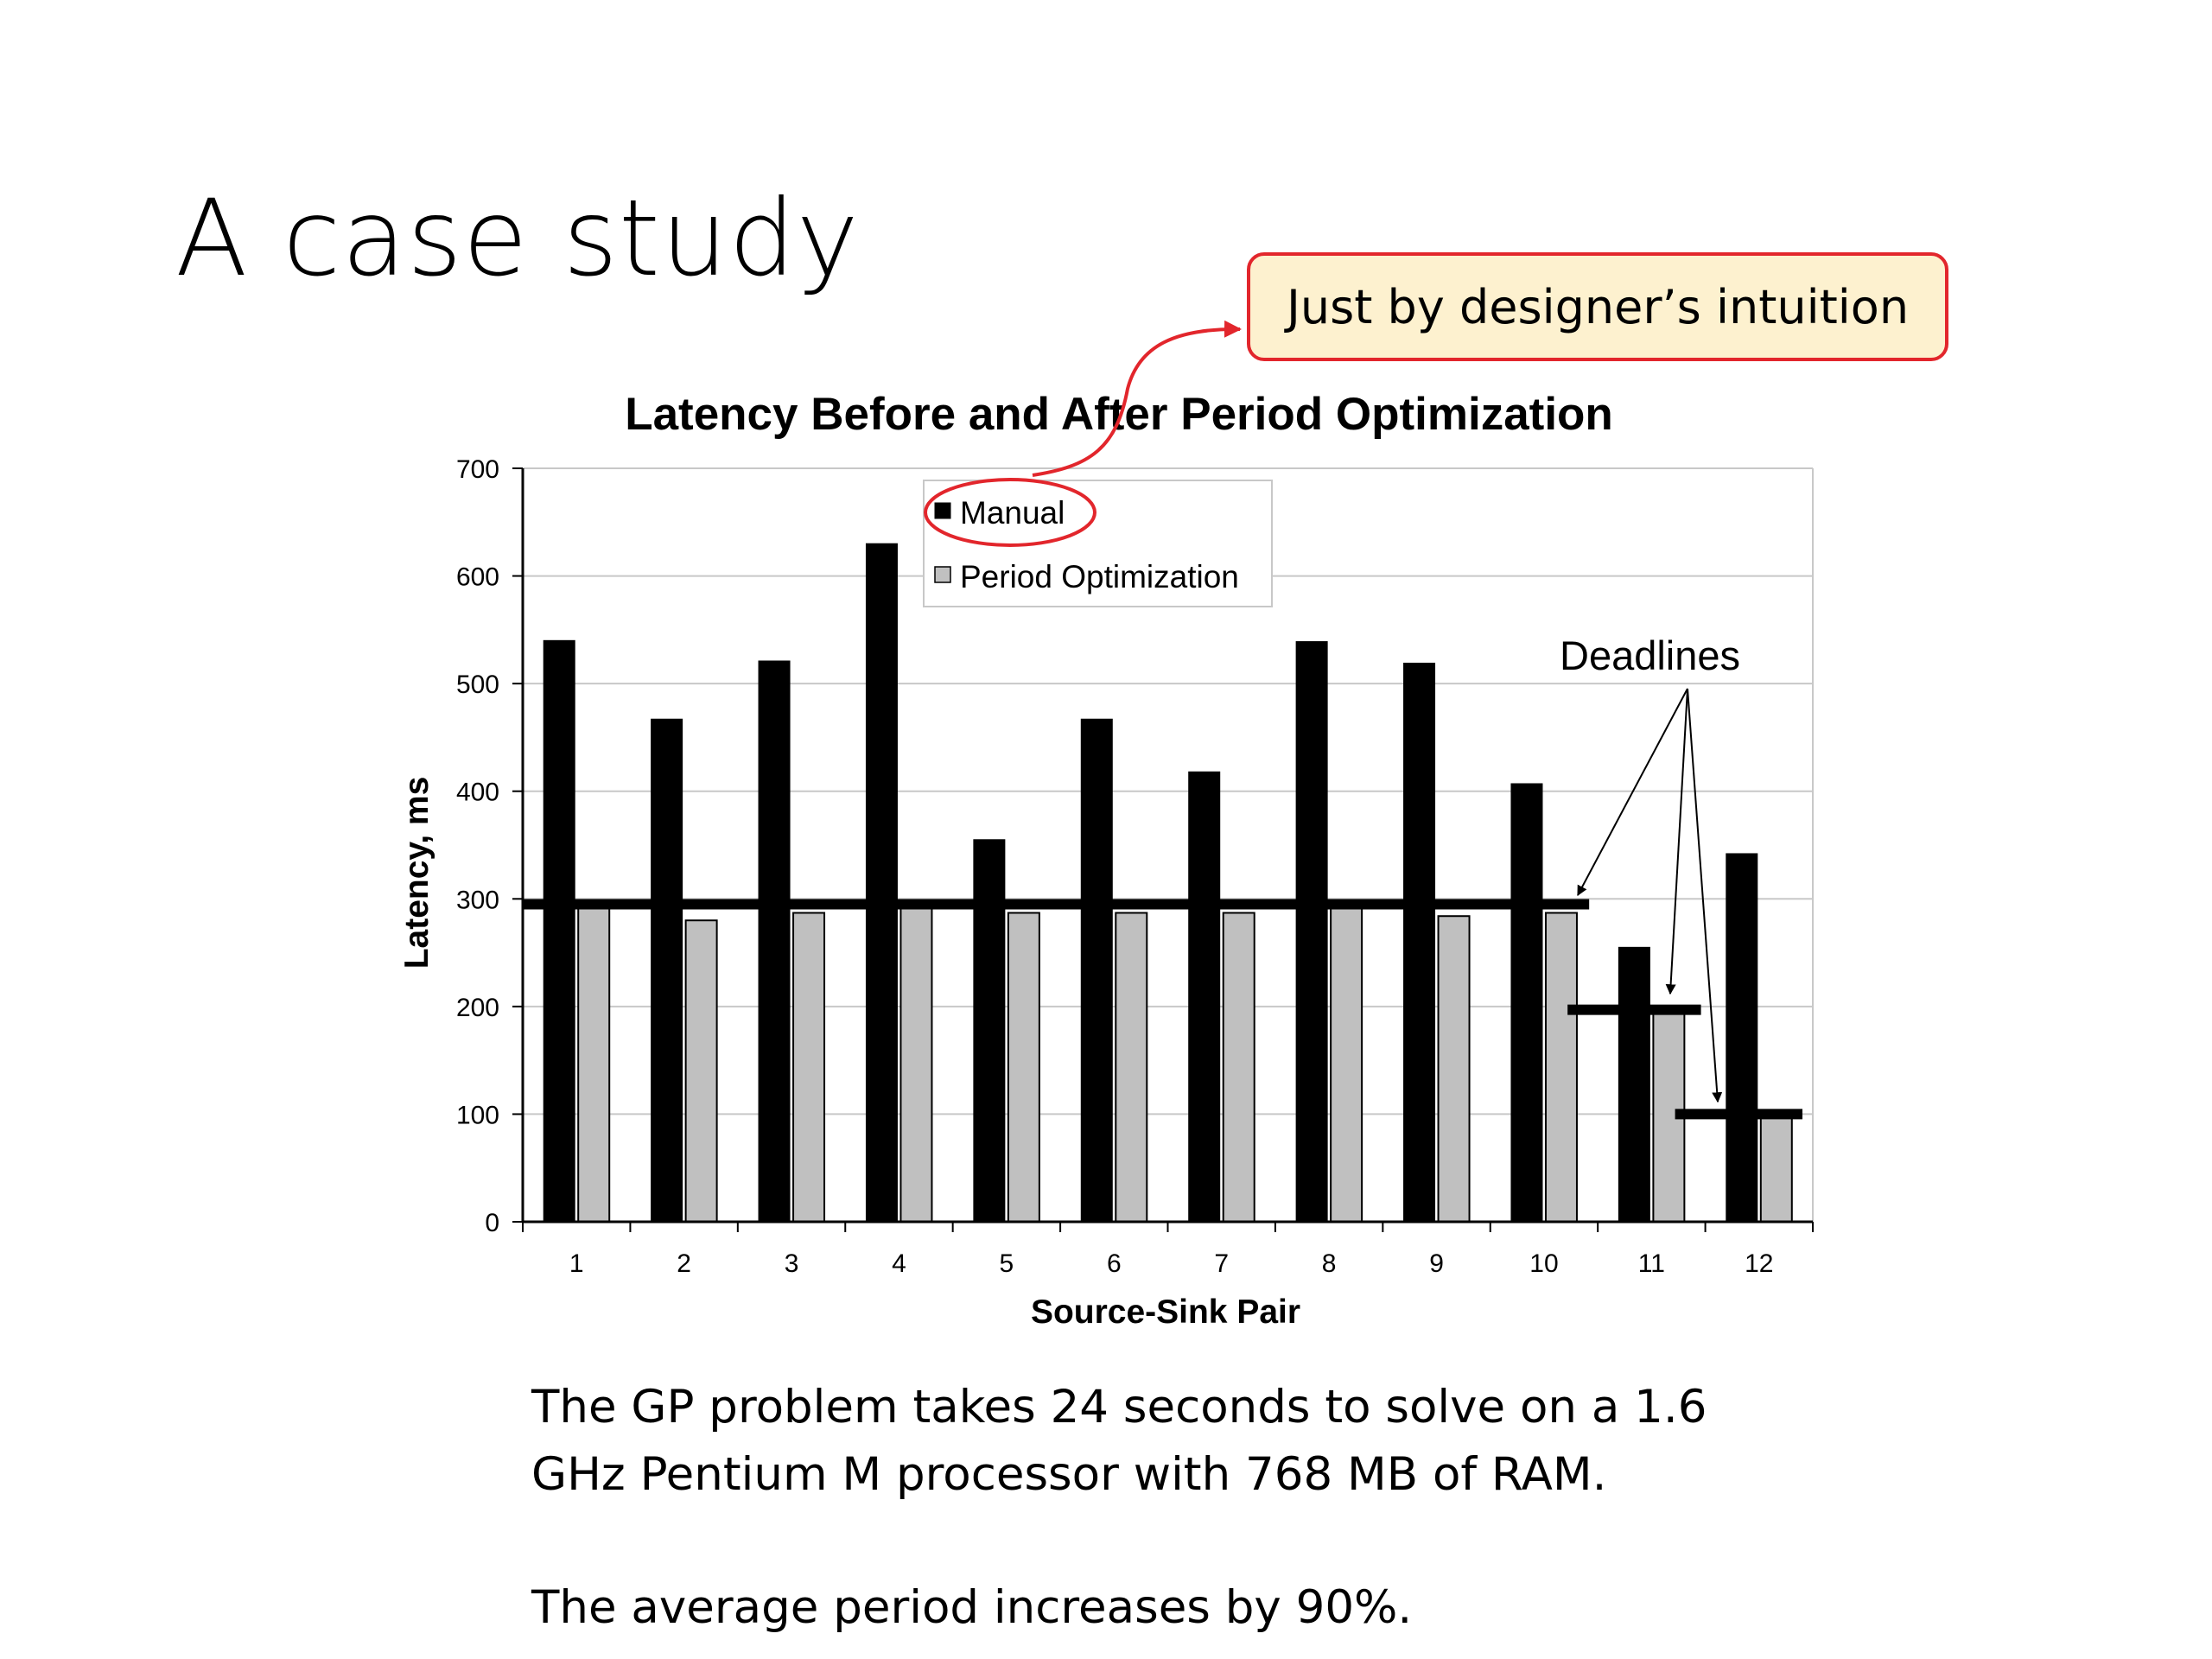  What do you see at coordinates (1651, 1263) in the screenshot?
I see `x-tick-label: 11` at bounding box center [1651, 1263].